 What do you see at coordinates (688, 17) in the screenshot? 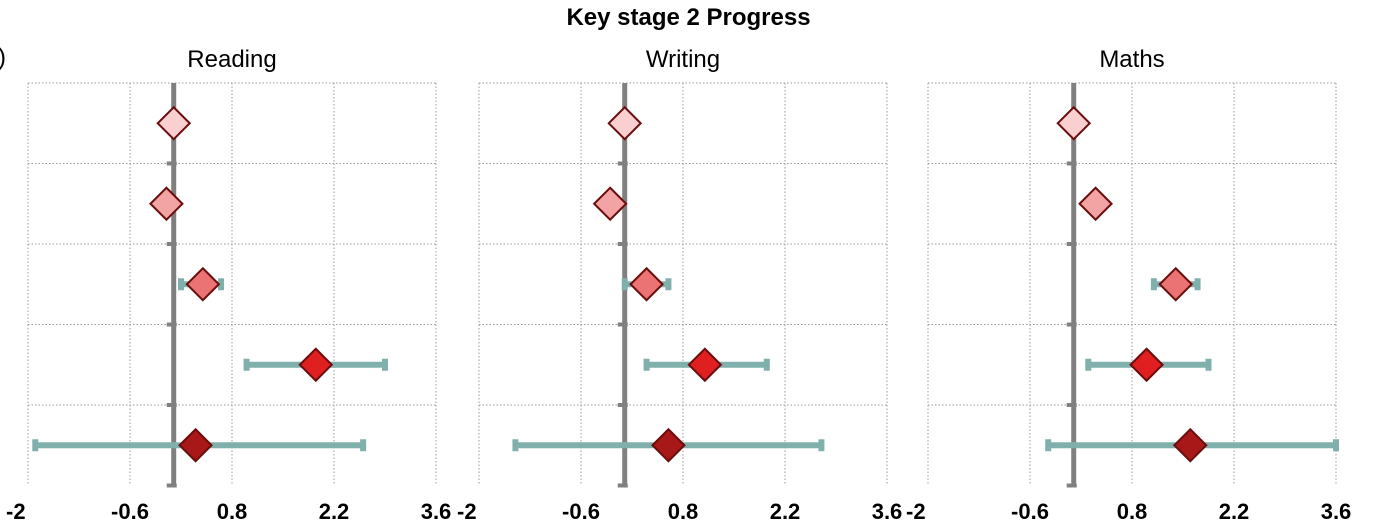
I see `chart-title: Key stage 2 Progress` at bounding box center [688, 17].